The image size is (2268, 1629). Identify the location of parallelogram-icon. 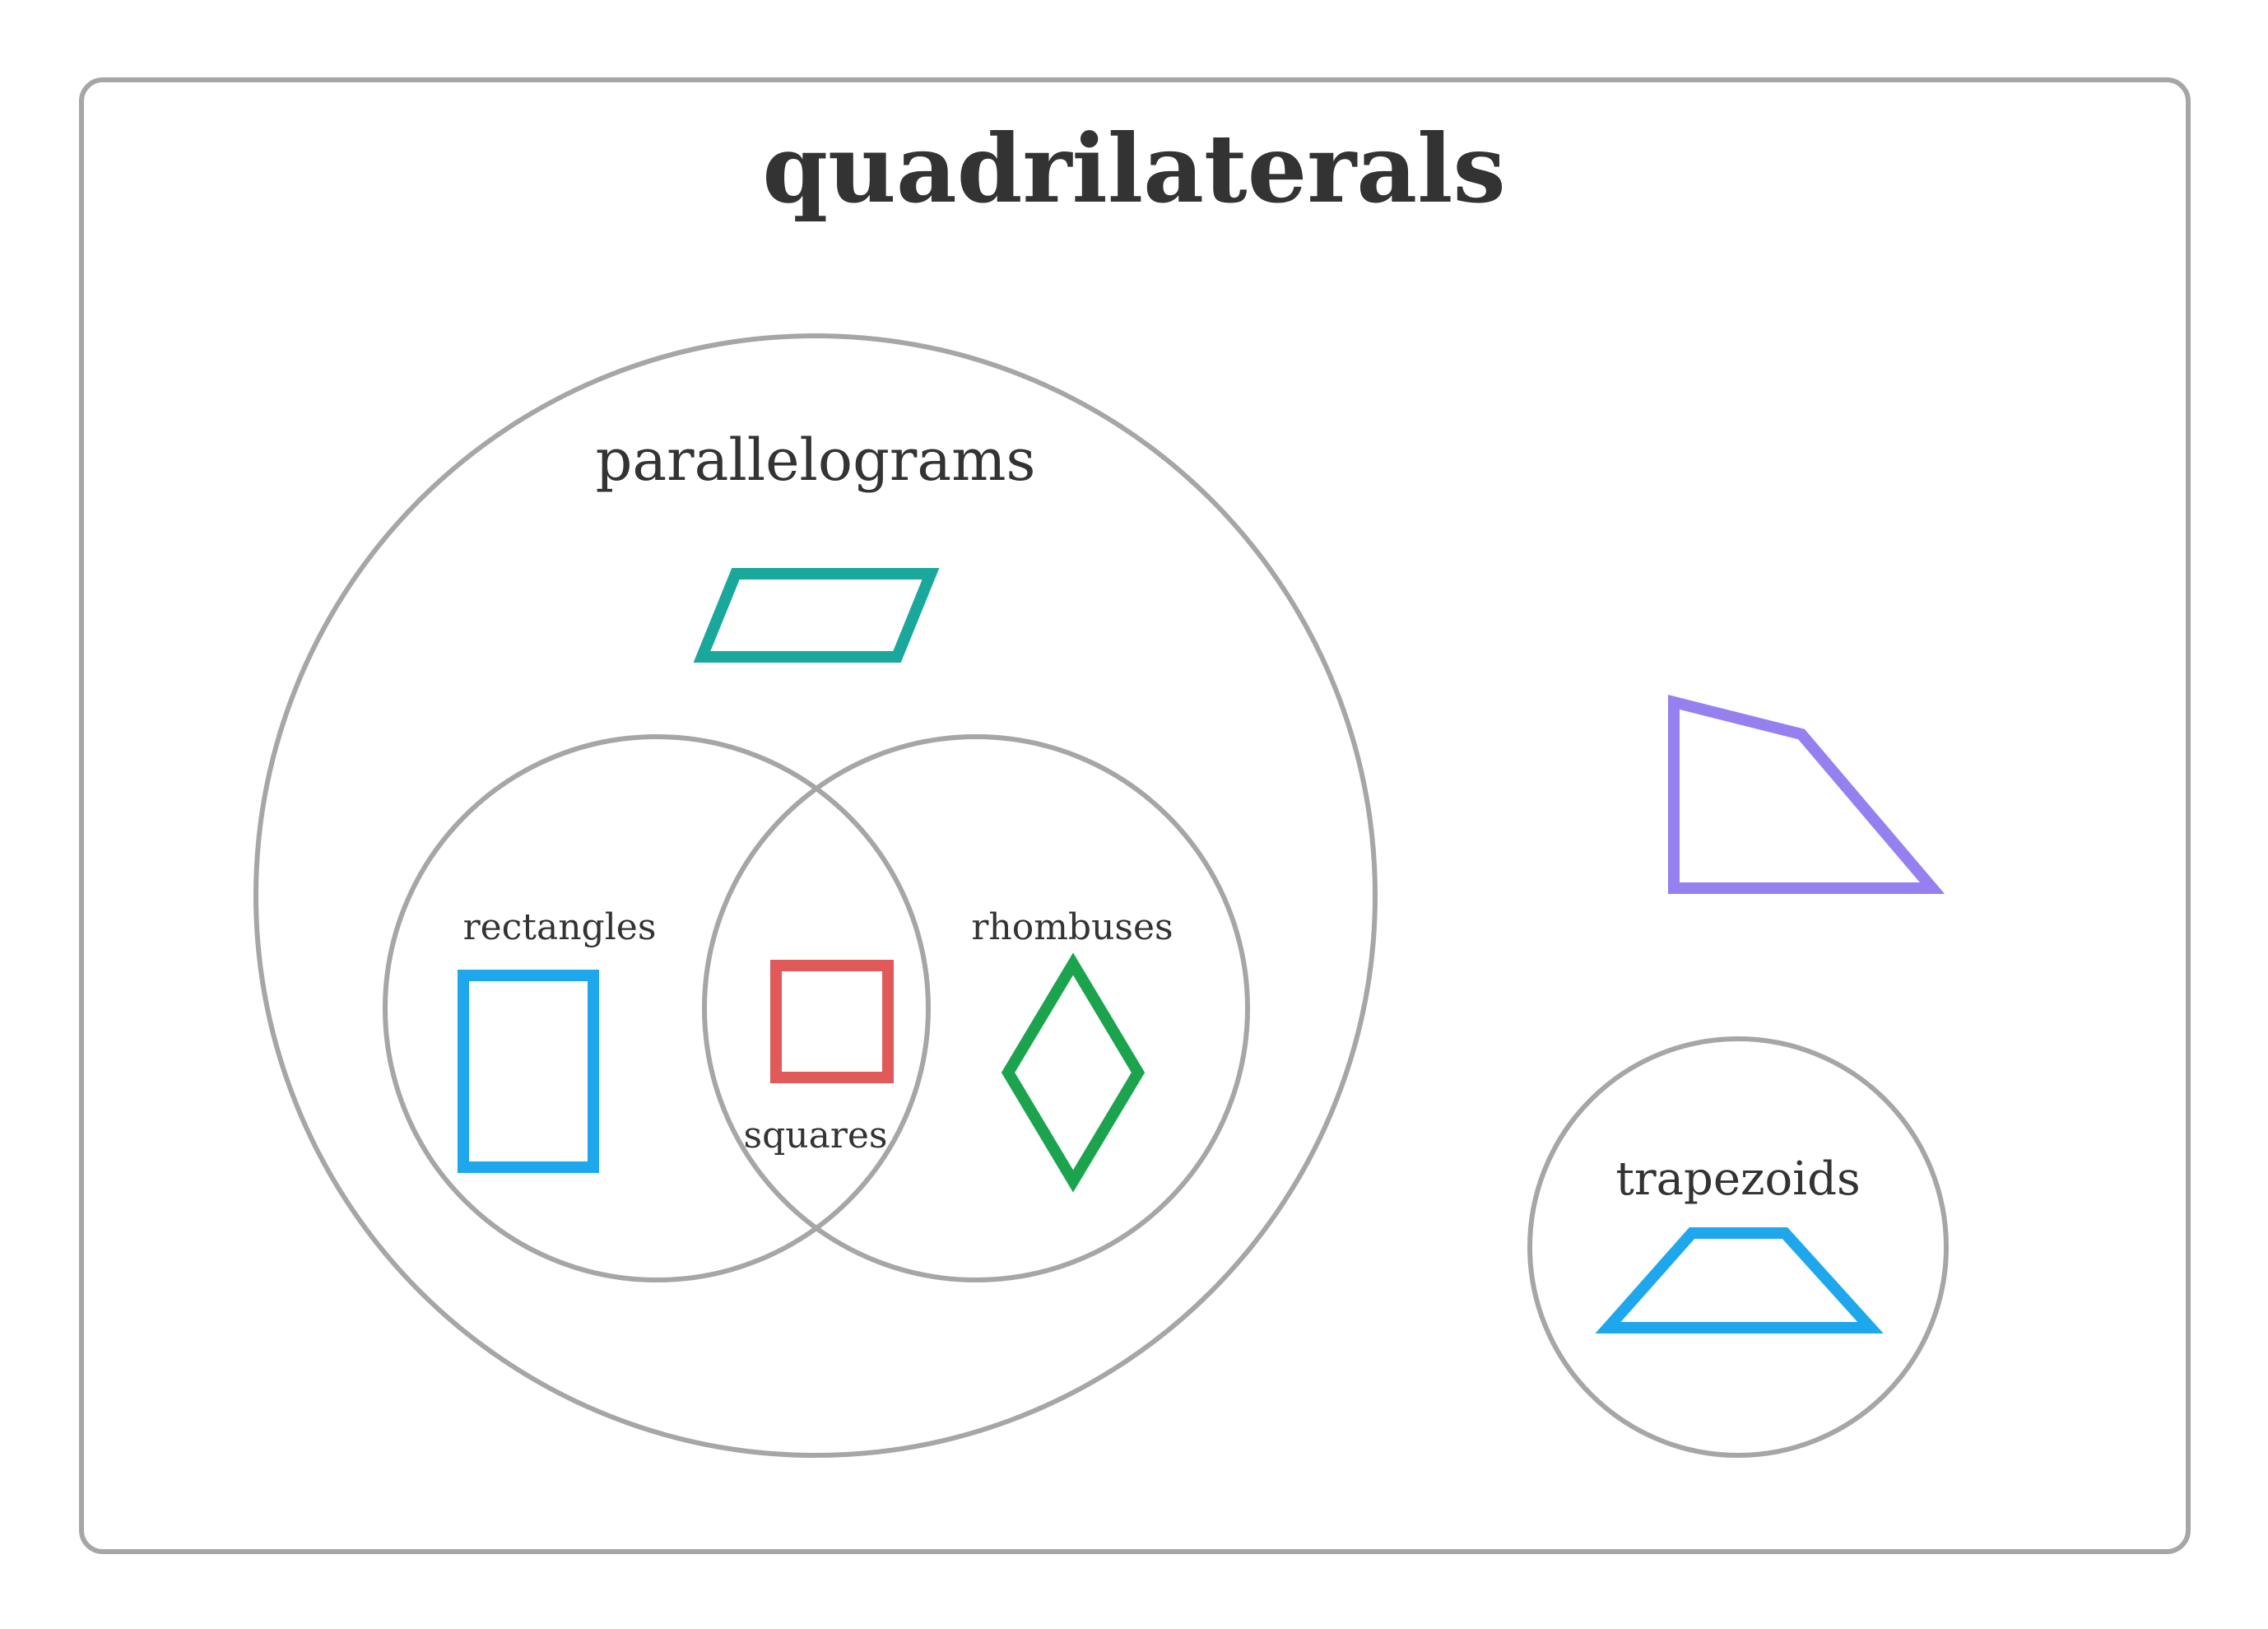
(817, 615).